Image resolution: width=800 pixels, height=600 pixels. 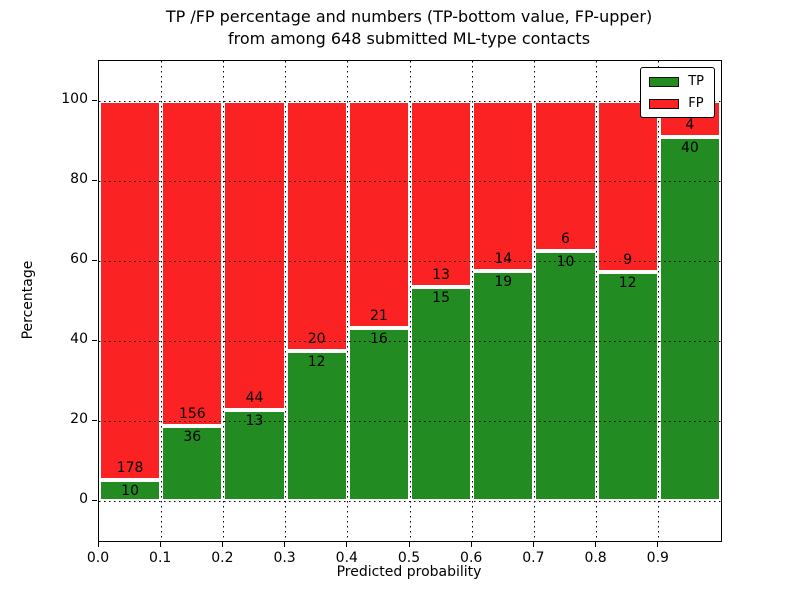 What do you see at coordinates (471, 558) in the screenshot?
I see `x-tick-label: 0.6` at bounding box center [471, 558].